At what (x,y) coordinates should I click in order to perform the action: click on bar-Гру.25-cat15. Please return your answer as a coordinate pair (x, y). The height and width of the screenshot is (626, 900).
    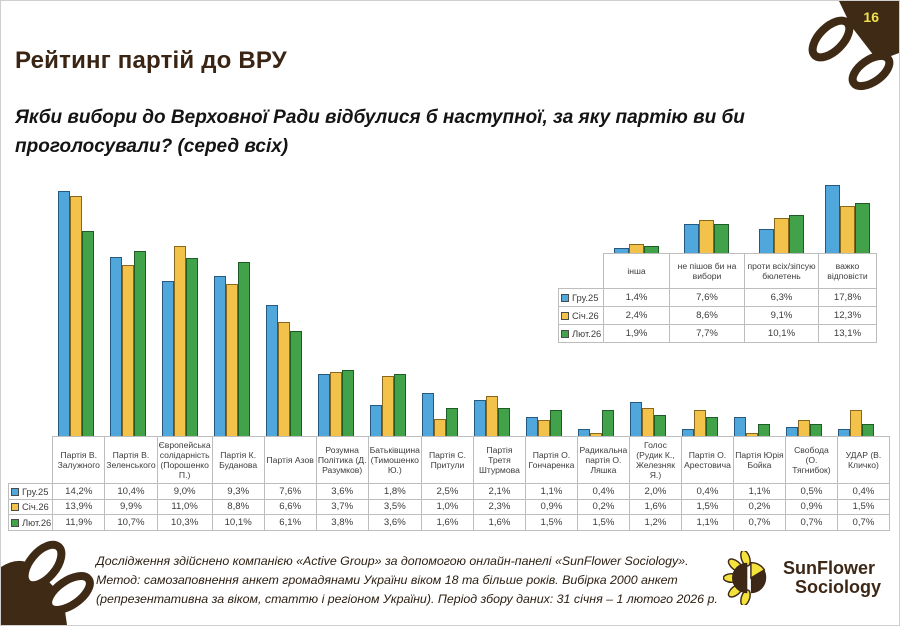
    Looking at the image, I should click on (792, 431).